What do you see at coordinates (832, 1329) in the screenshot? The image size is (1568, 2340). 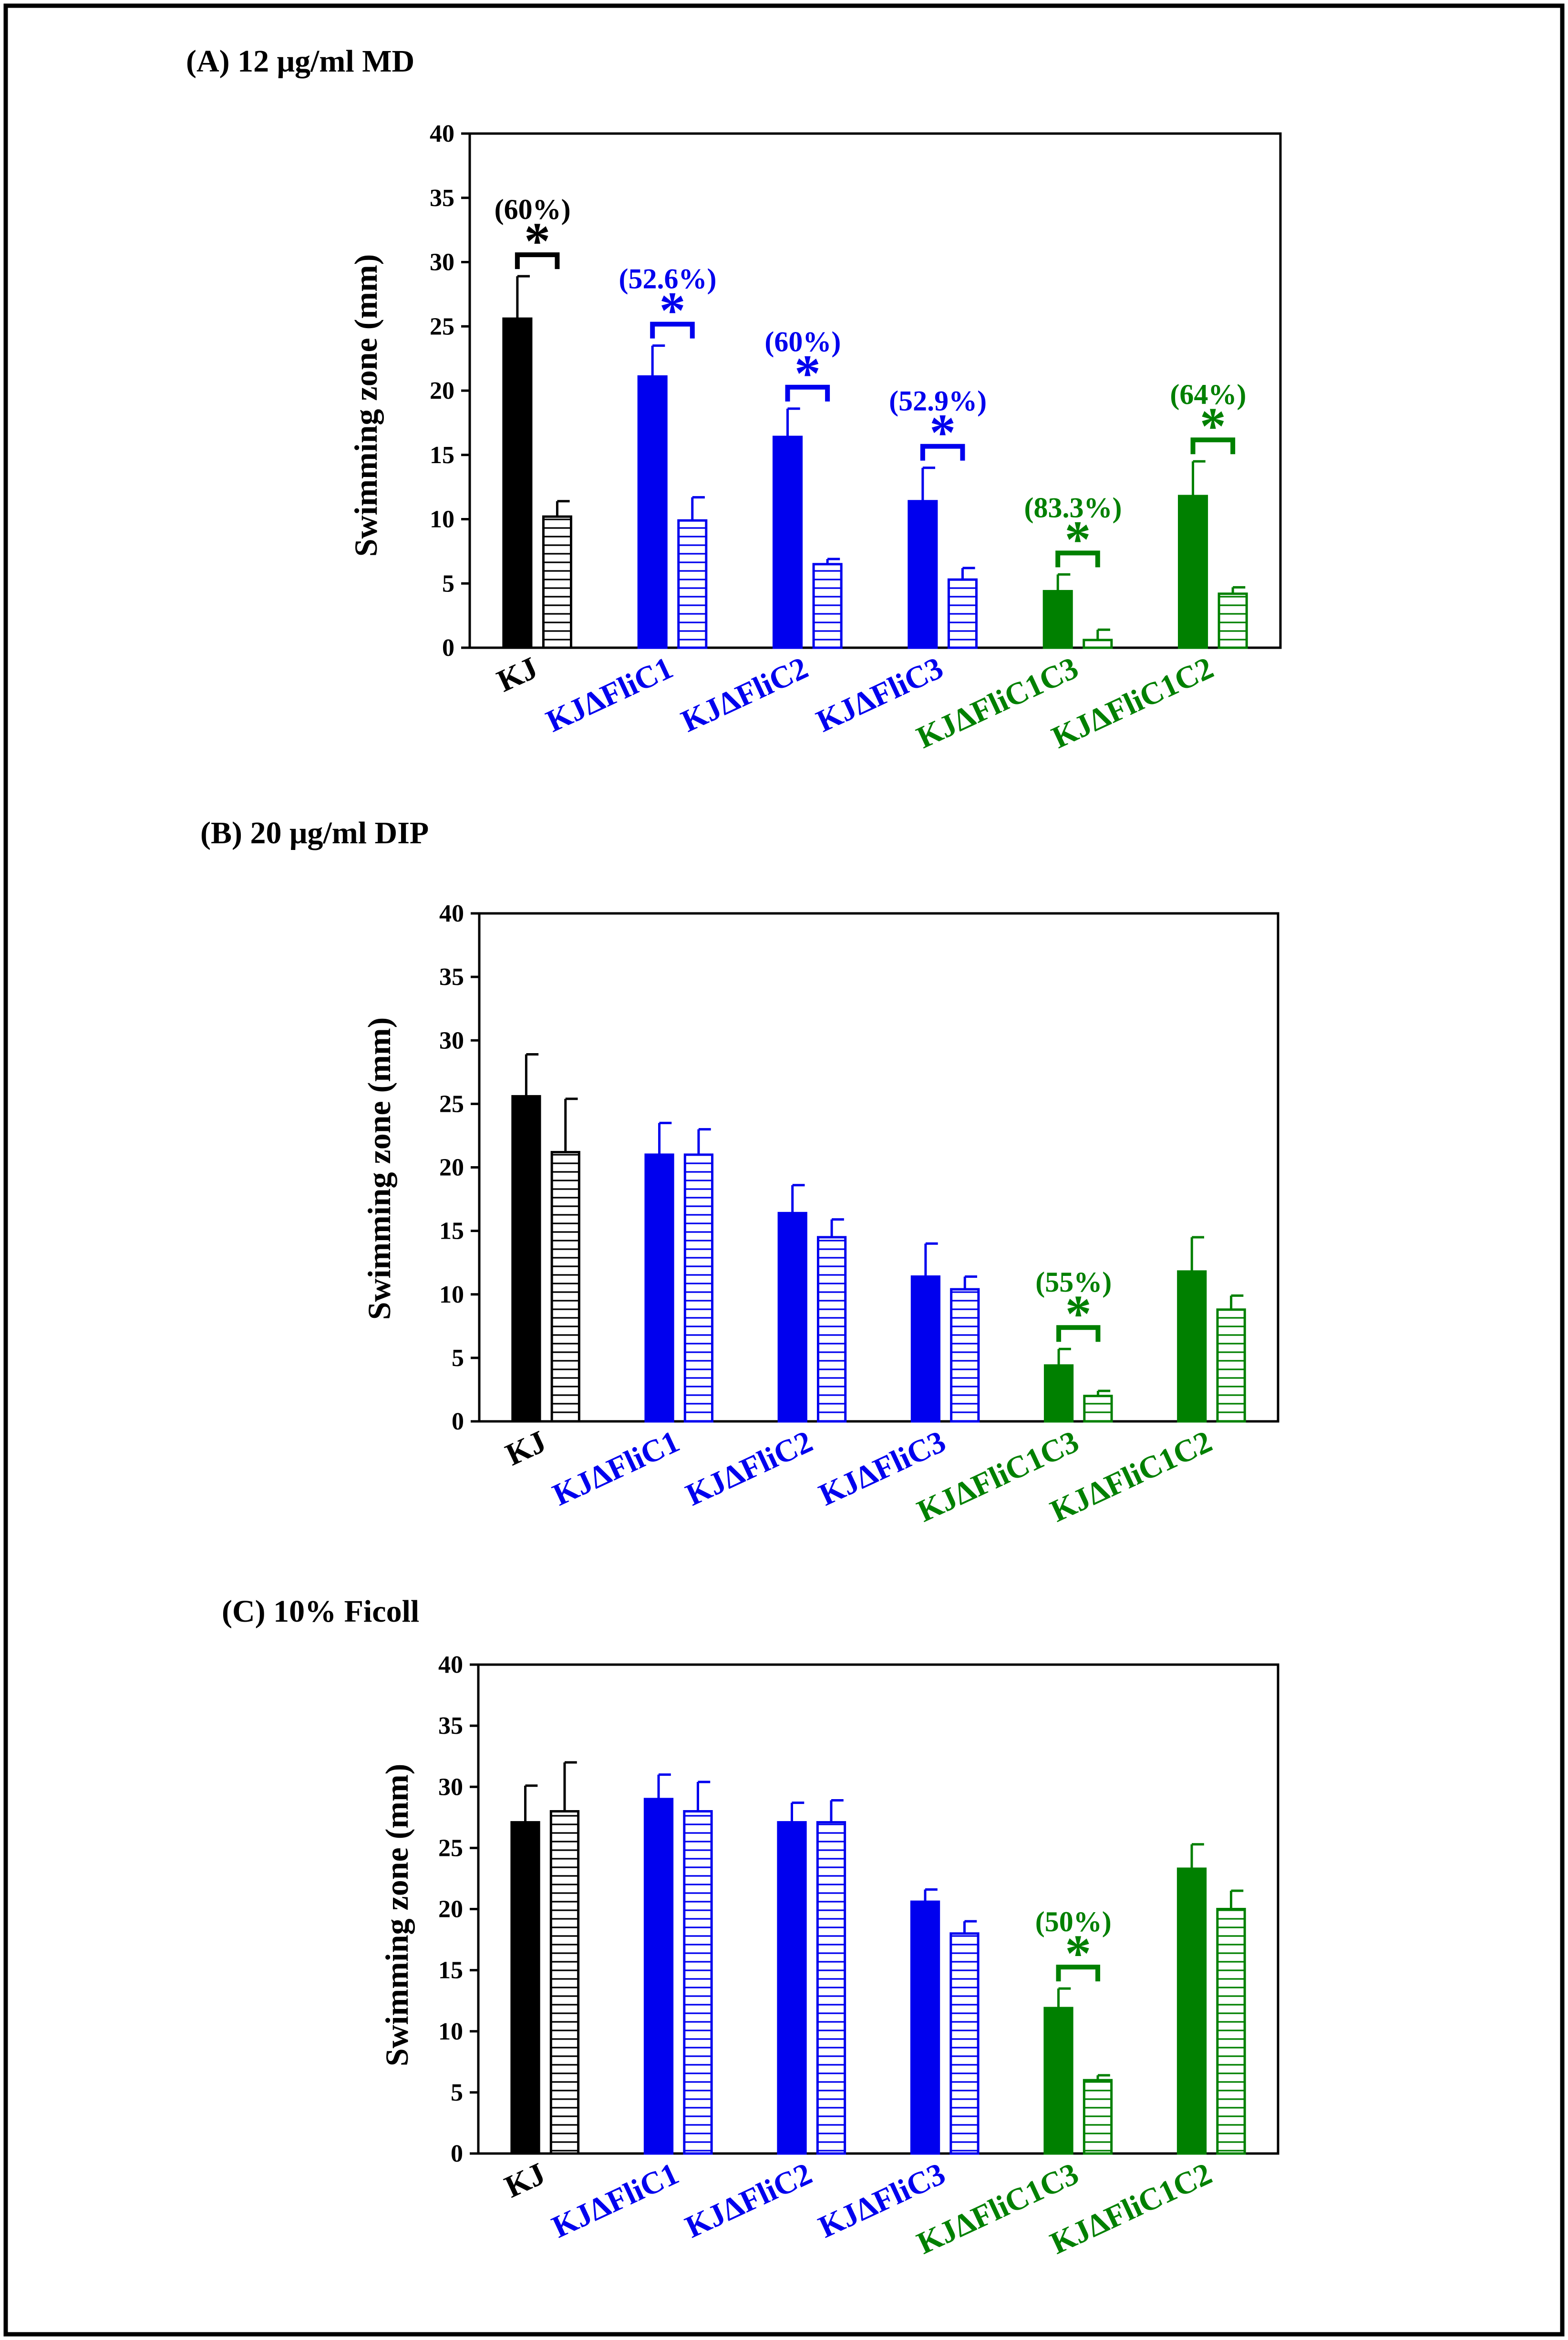 I see `panel-b-bar-kj-flic2-treated` at bounding box center [832, 1329].